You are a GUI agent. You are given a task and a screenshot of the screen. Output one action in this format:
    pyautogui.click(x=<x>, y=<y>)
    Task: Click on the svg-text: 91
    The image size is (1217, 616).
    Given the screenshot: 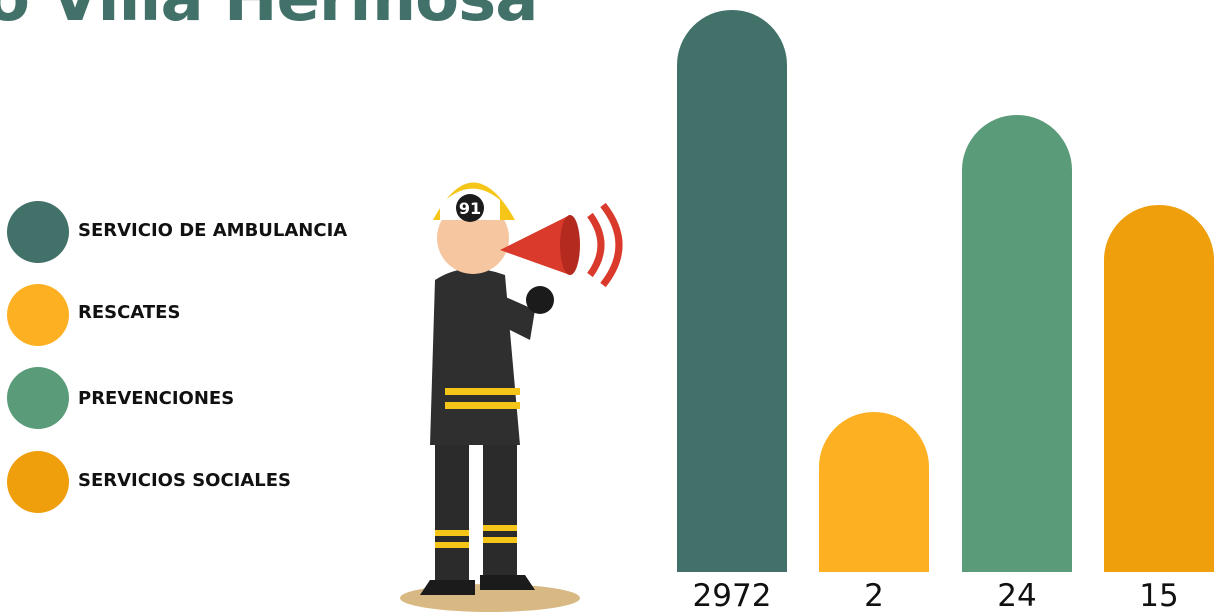 What is the action you would take?
    pyautogui.click(x=470, y=208)
    